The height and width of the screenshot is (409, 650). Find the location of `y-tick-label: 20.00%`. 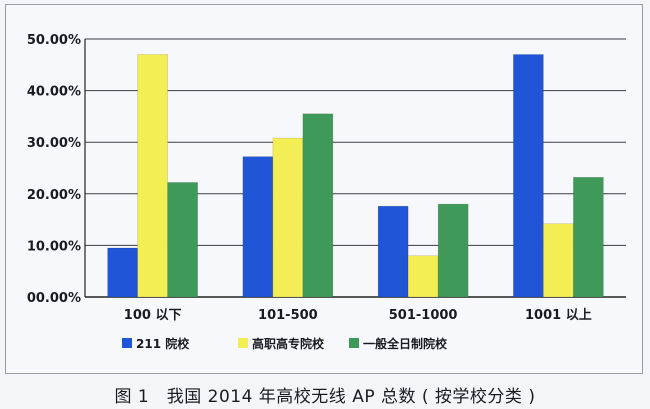

y-tick-label: 20.00% is located at coordinates (54, 195).